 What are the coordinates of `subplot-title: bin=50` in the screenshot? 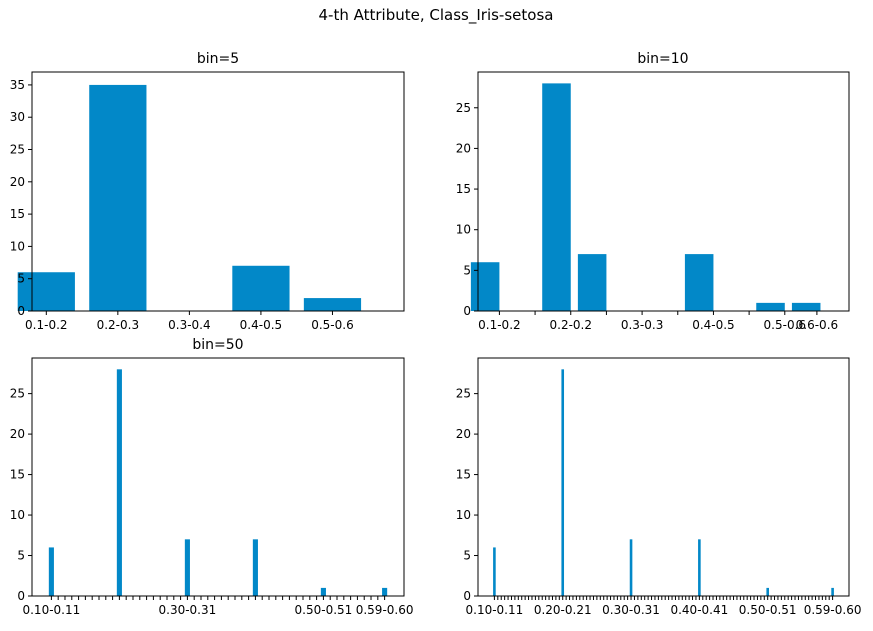 It's located at (217, 345).